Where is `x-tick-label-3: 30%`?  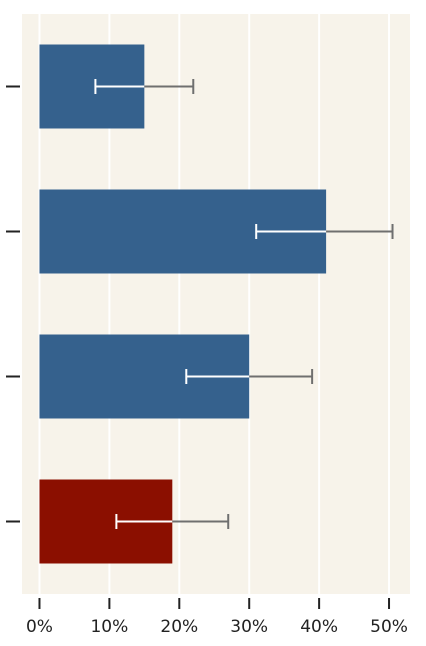
x-tick-label-3: 30% is located at coordinates (249, 627).